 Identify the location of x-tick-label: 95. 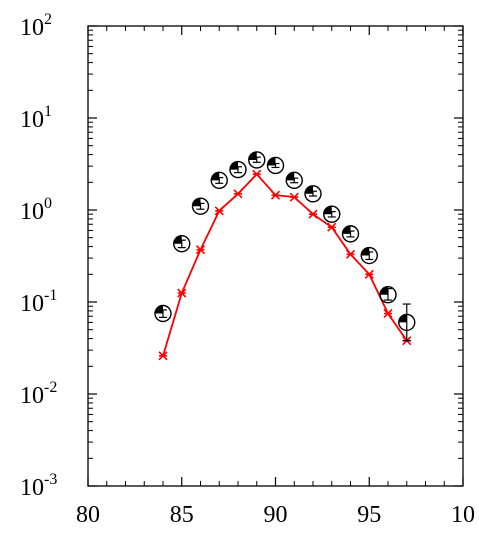
(369, 515).